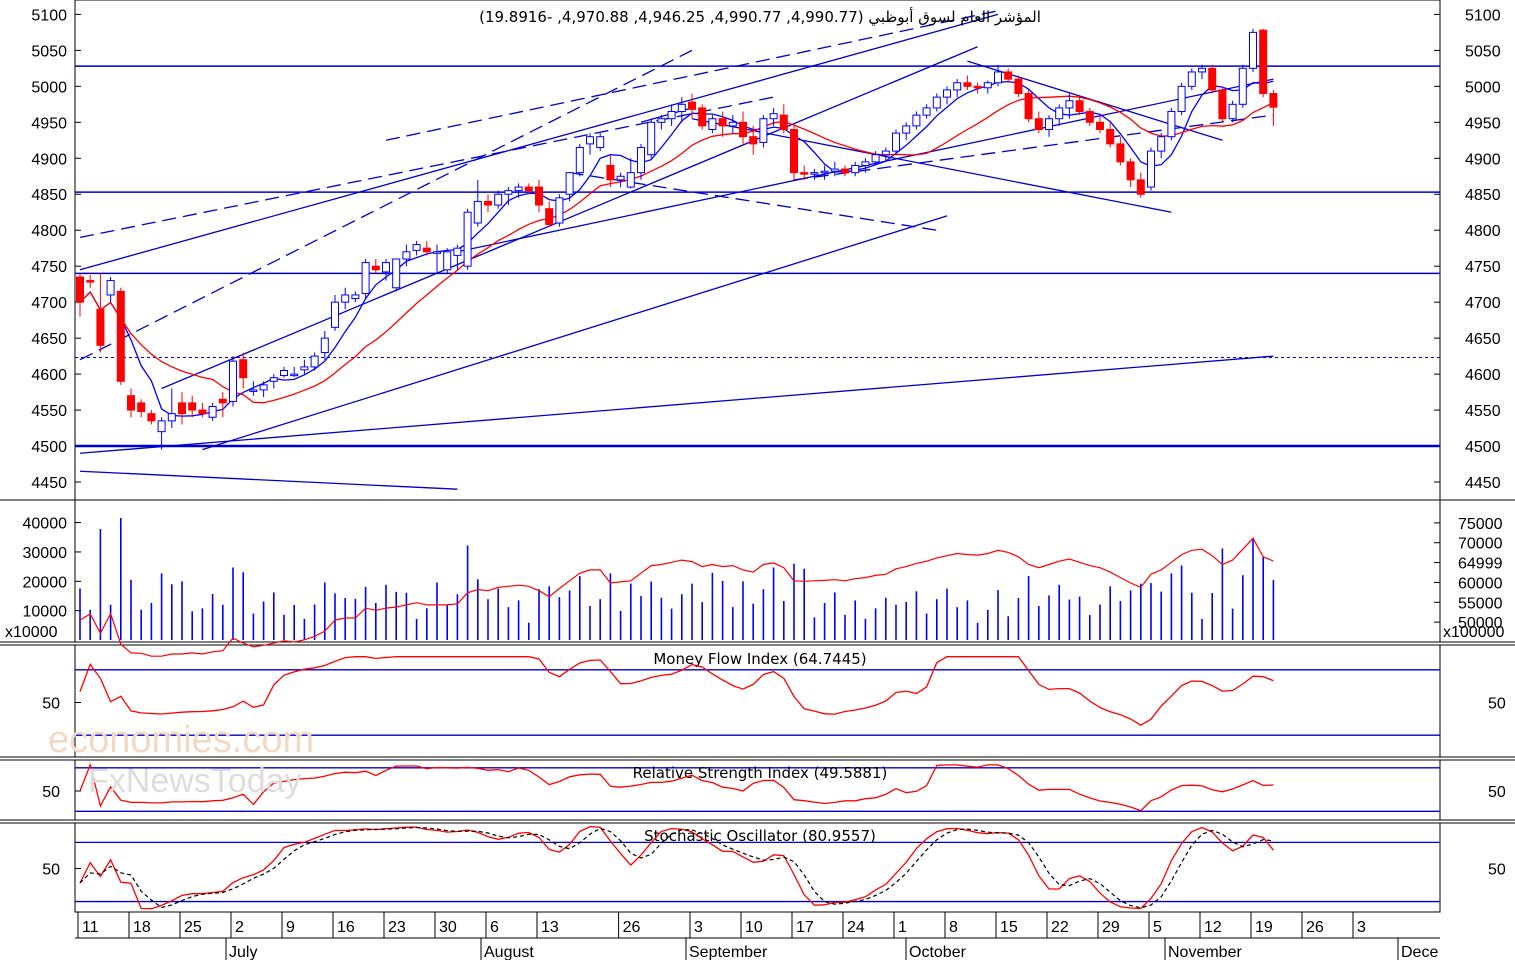 Image resolution: width=1515 pixels, height=960 pixels. I want to click on price-ytick-label-right: 4550, so click(1483, 411).